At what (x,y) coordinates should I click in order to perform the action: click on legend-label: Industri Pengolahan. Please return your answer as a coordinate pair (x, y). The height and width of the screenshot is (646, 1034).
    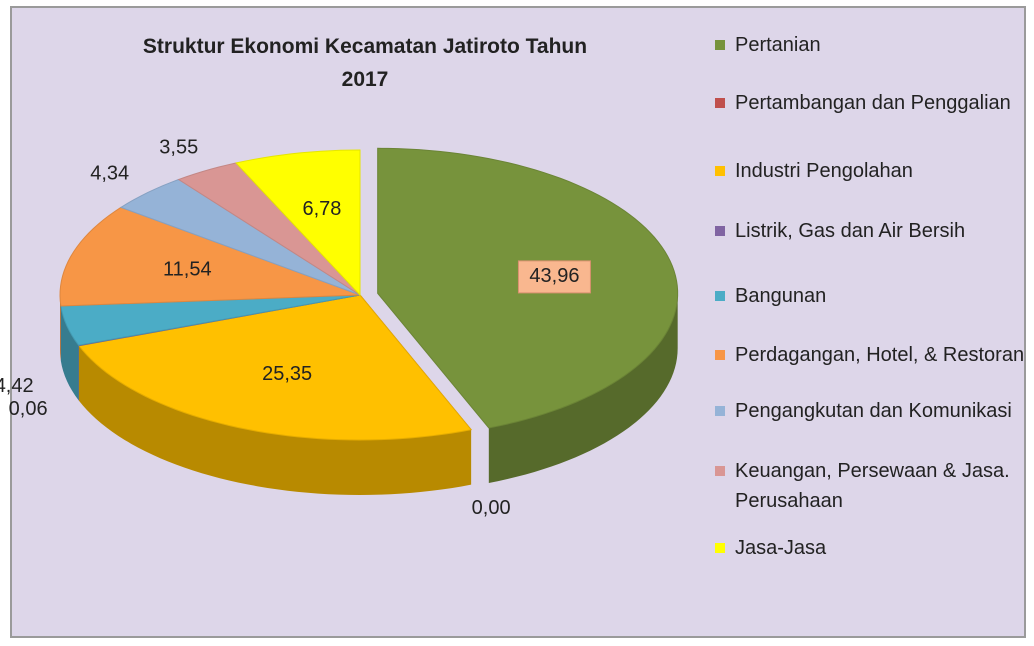
    Looking at the image, I should click on (824, 171).